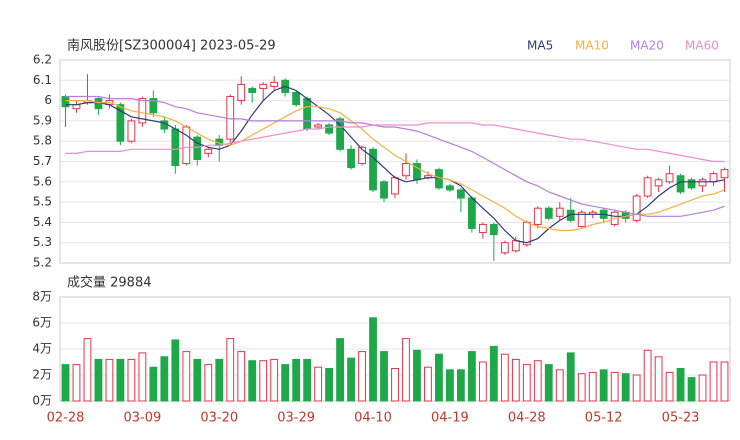 The width and height of the screenshot is (740, 440). Describe the element at coordinates (592, 46) in the screenshot. I see `legend-entry: MA10` at that location.